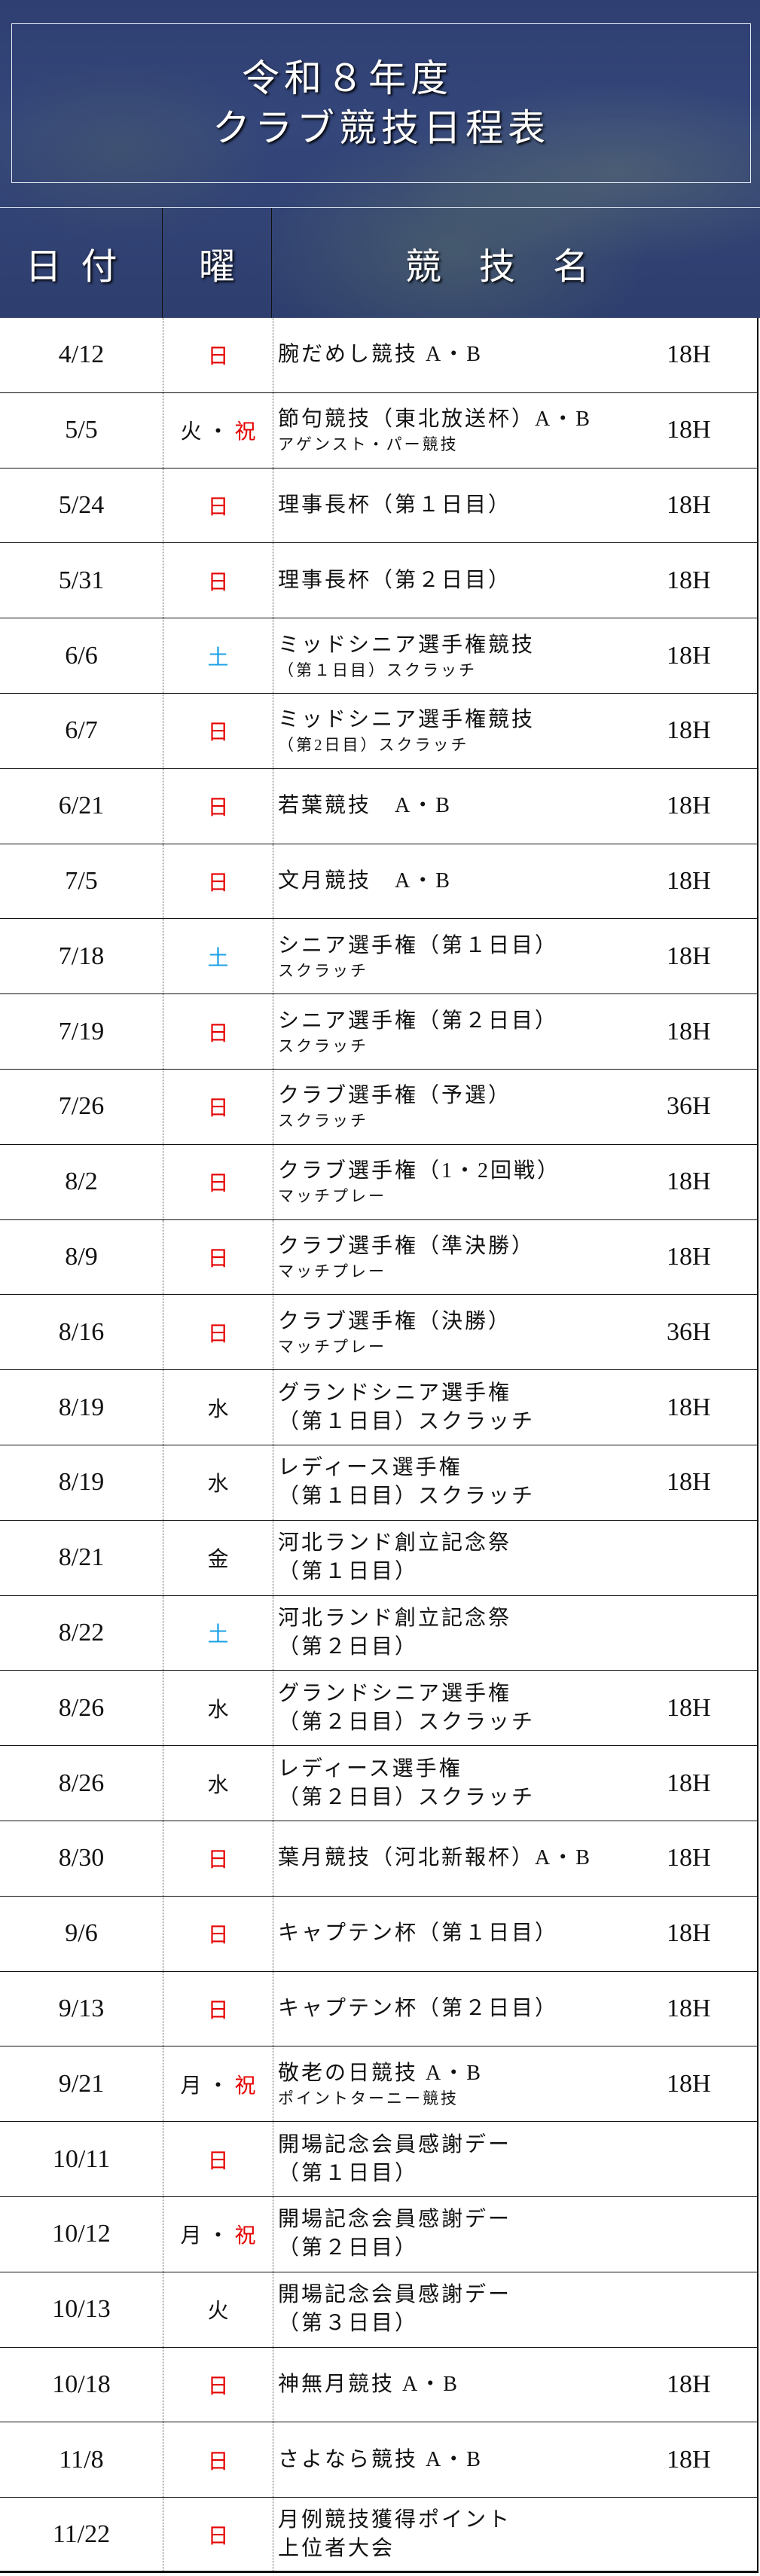 This screenshot has width=760, height=2576. What do you see at coordinates (218, 430) in the screenshot?
I see `weekday-cell: 火・祝` at bounding box center [218, 430].